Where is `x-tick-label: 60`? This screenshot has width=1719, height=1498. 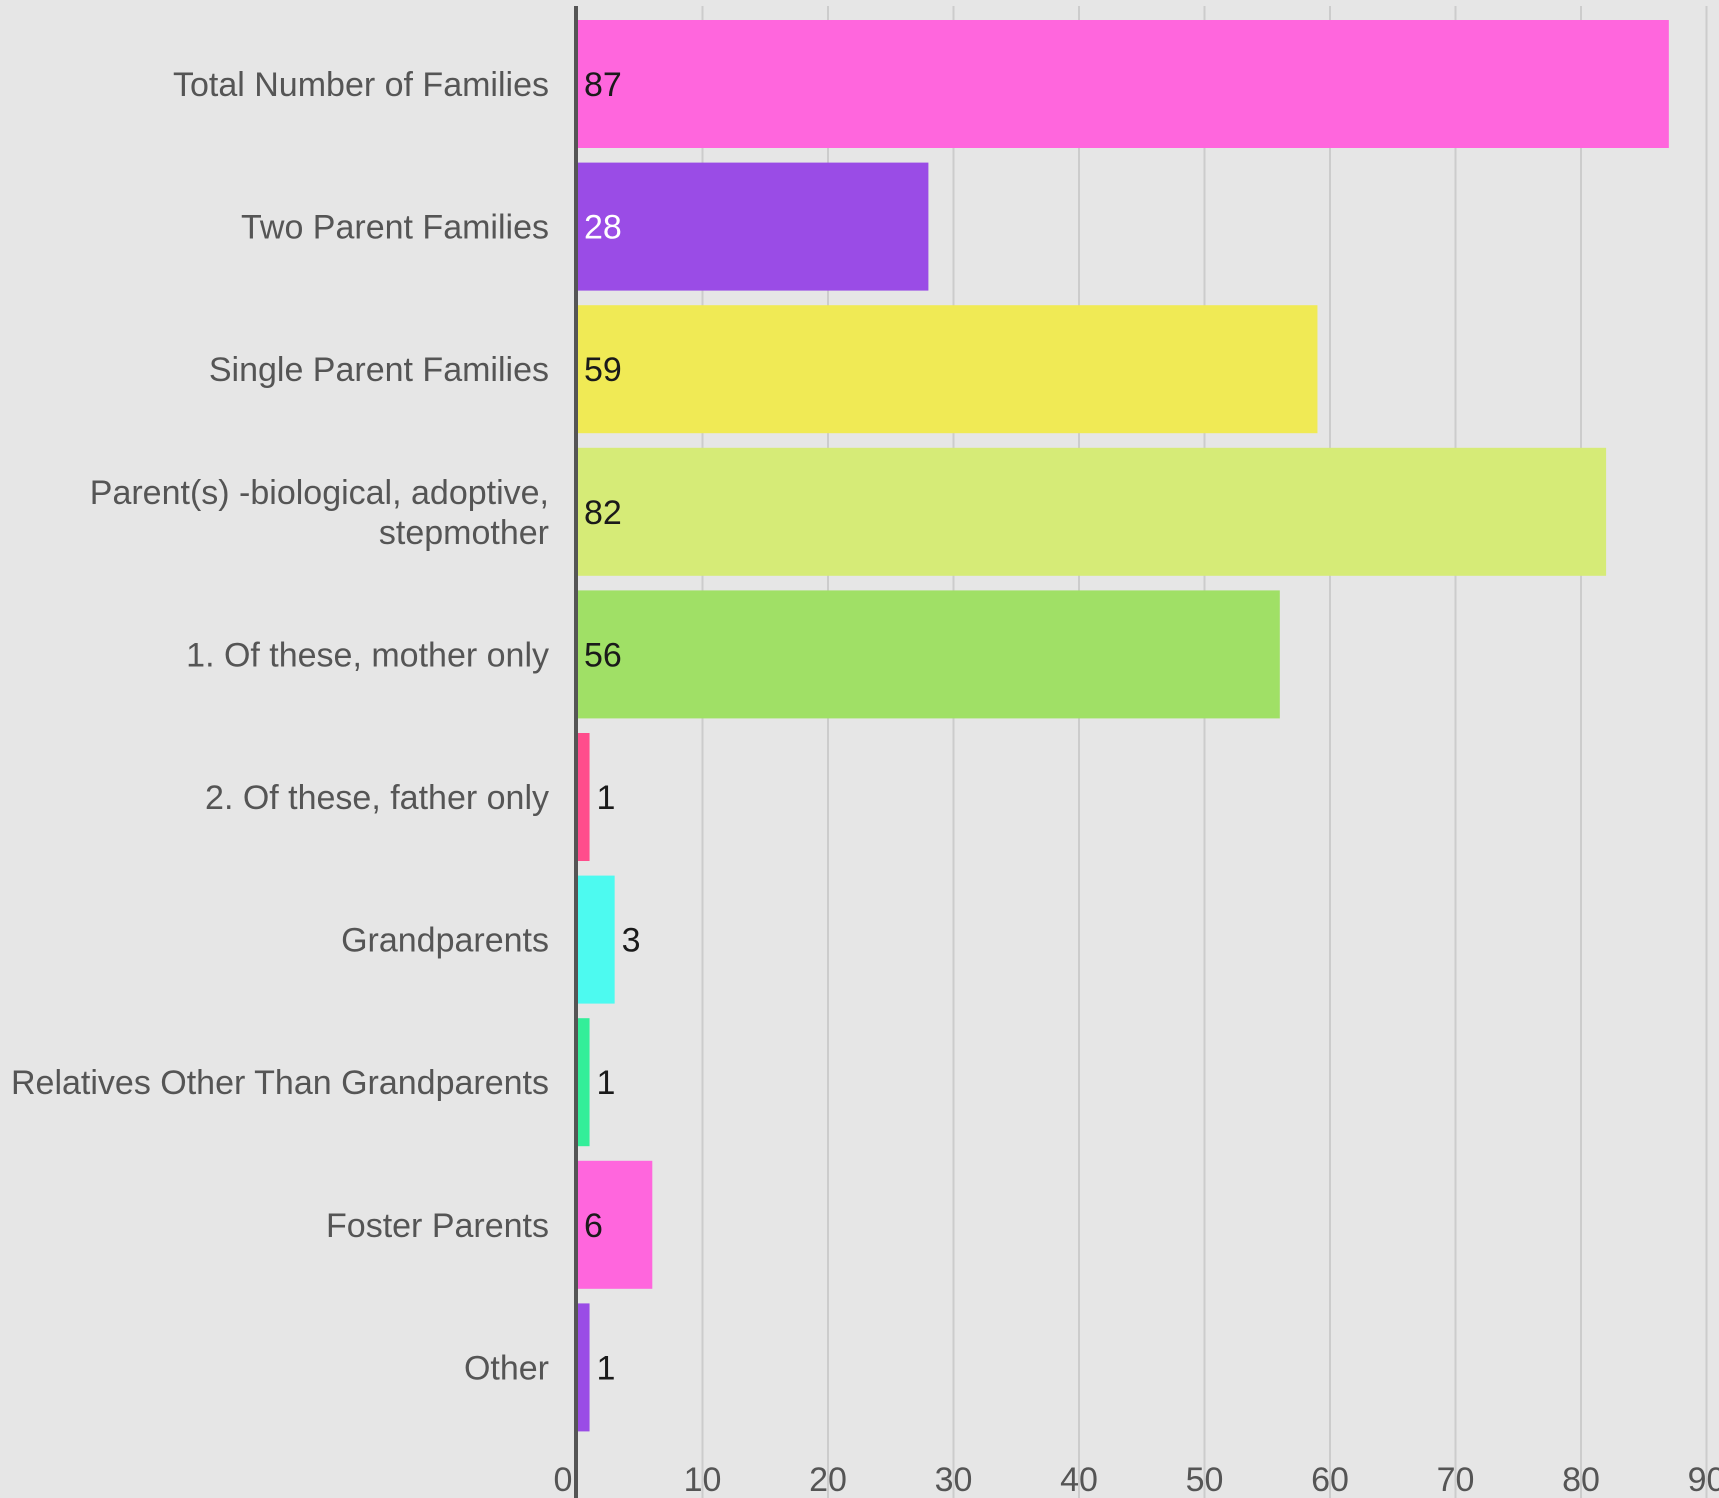
x-tick-label: 60 is located at coordinates (1330, 1479).